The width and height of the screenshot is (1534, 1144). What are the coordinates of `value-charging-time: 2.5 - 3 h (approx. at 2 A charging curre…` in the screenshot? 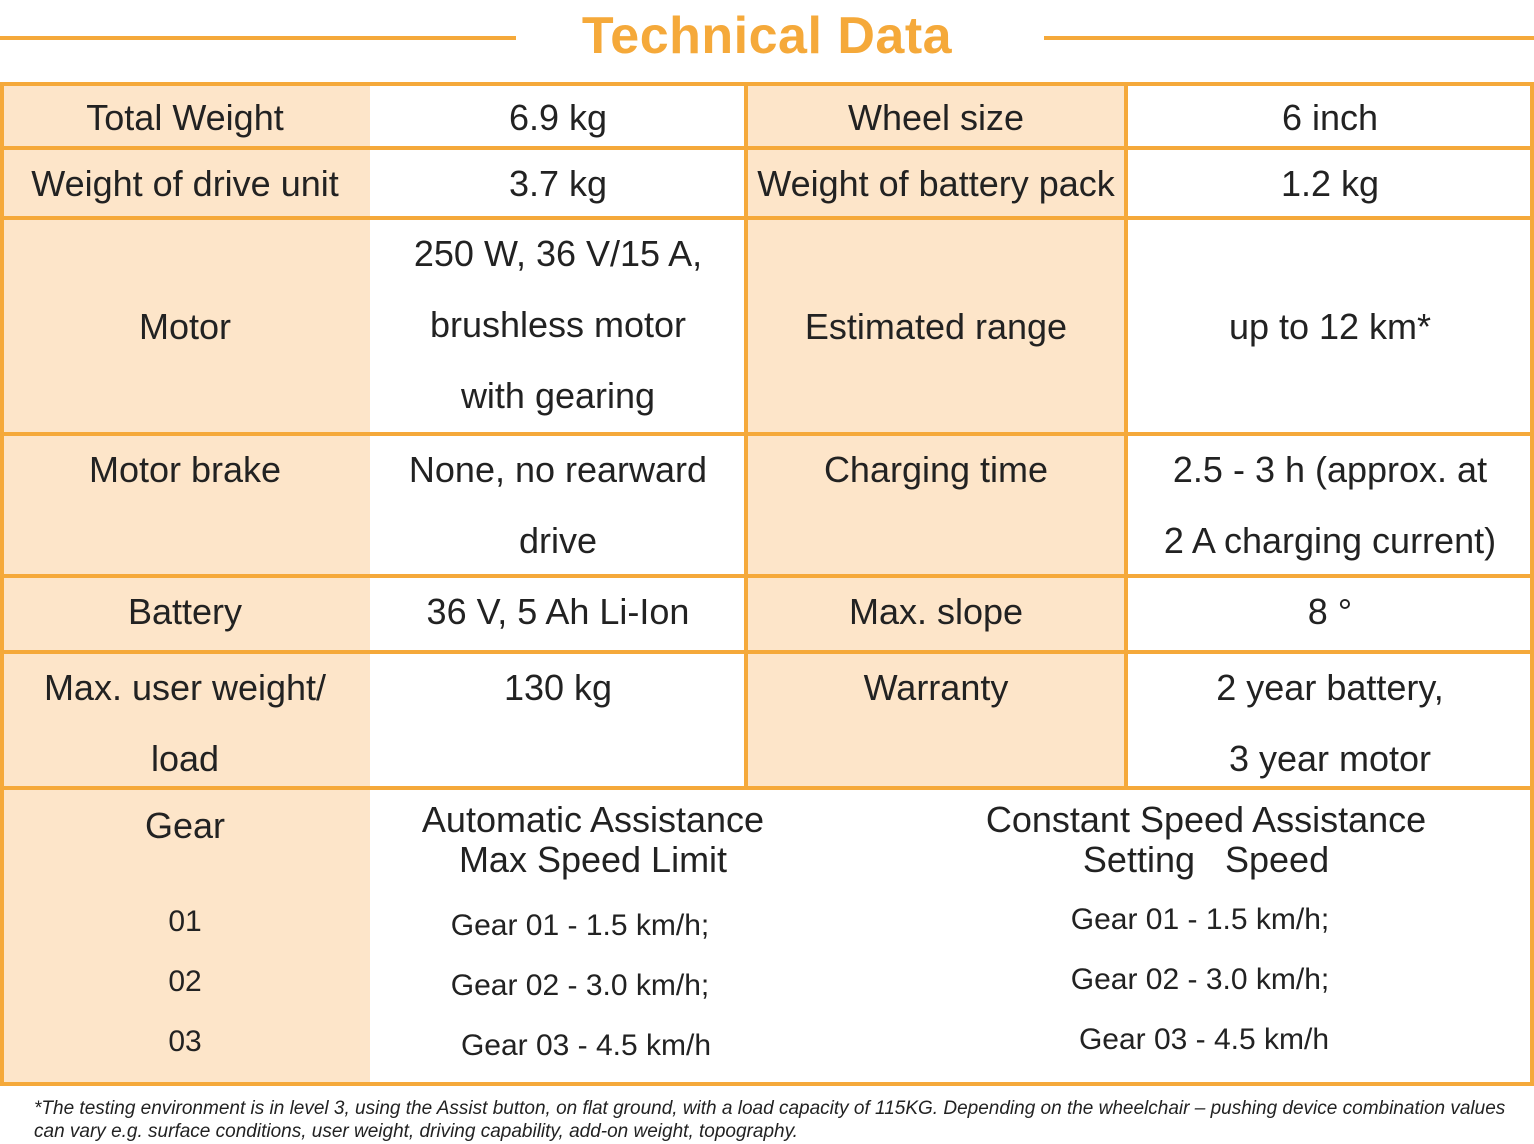 It's located at (1330, 505).